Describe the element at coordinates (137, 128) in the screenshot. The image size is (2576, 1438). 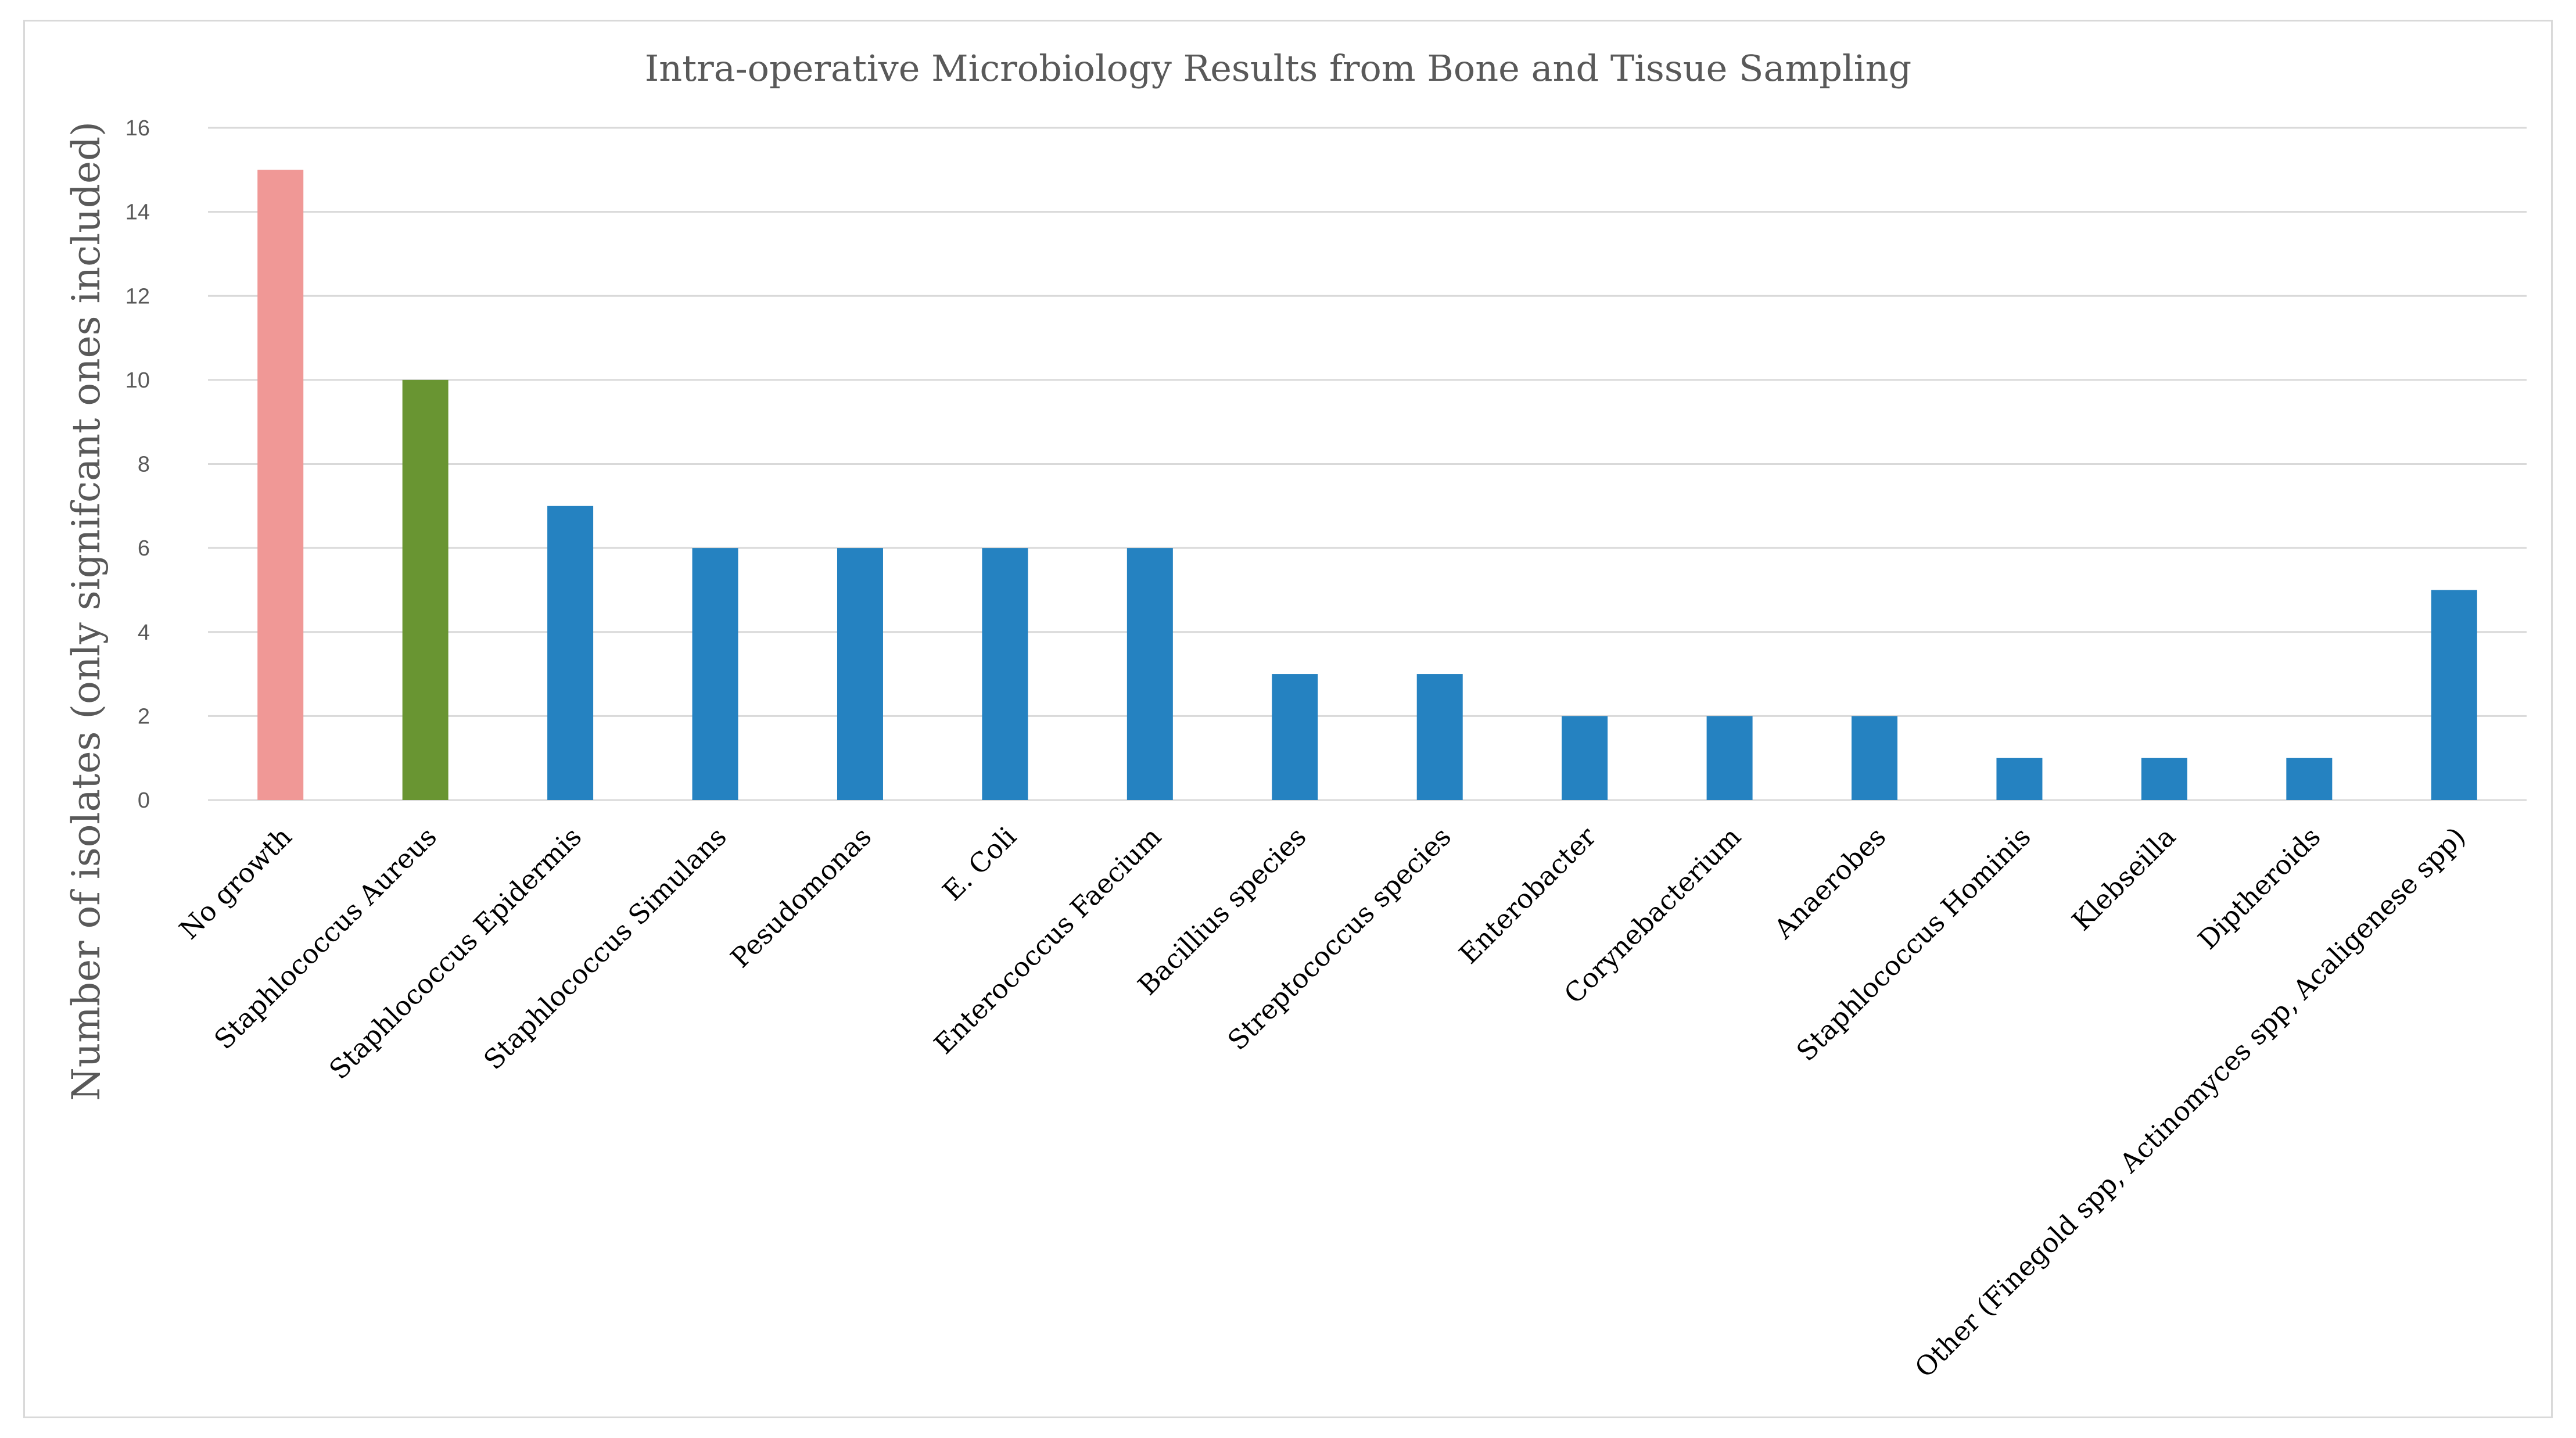
I see `y-tick-label: 16` at that location.